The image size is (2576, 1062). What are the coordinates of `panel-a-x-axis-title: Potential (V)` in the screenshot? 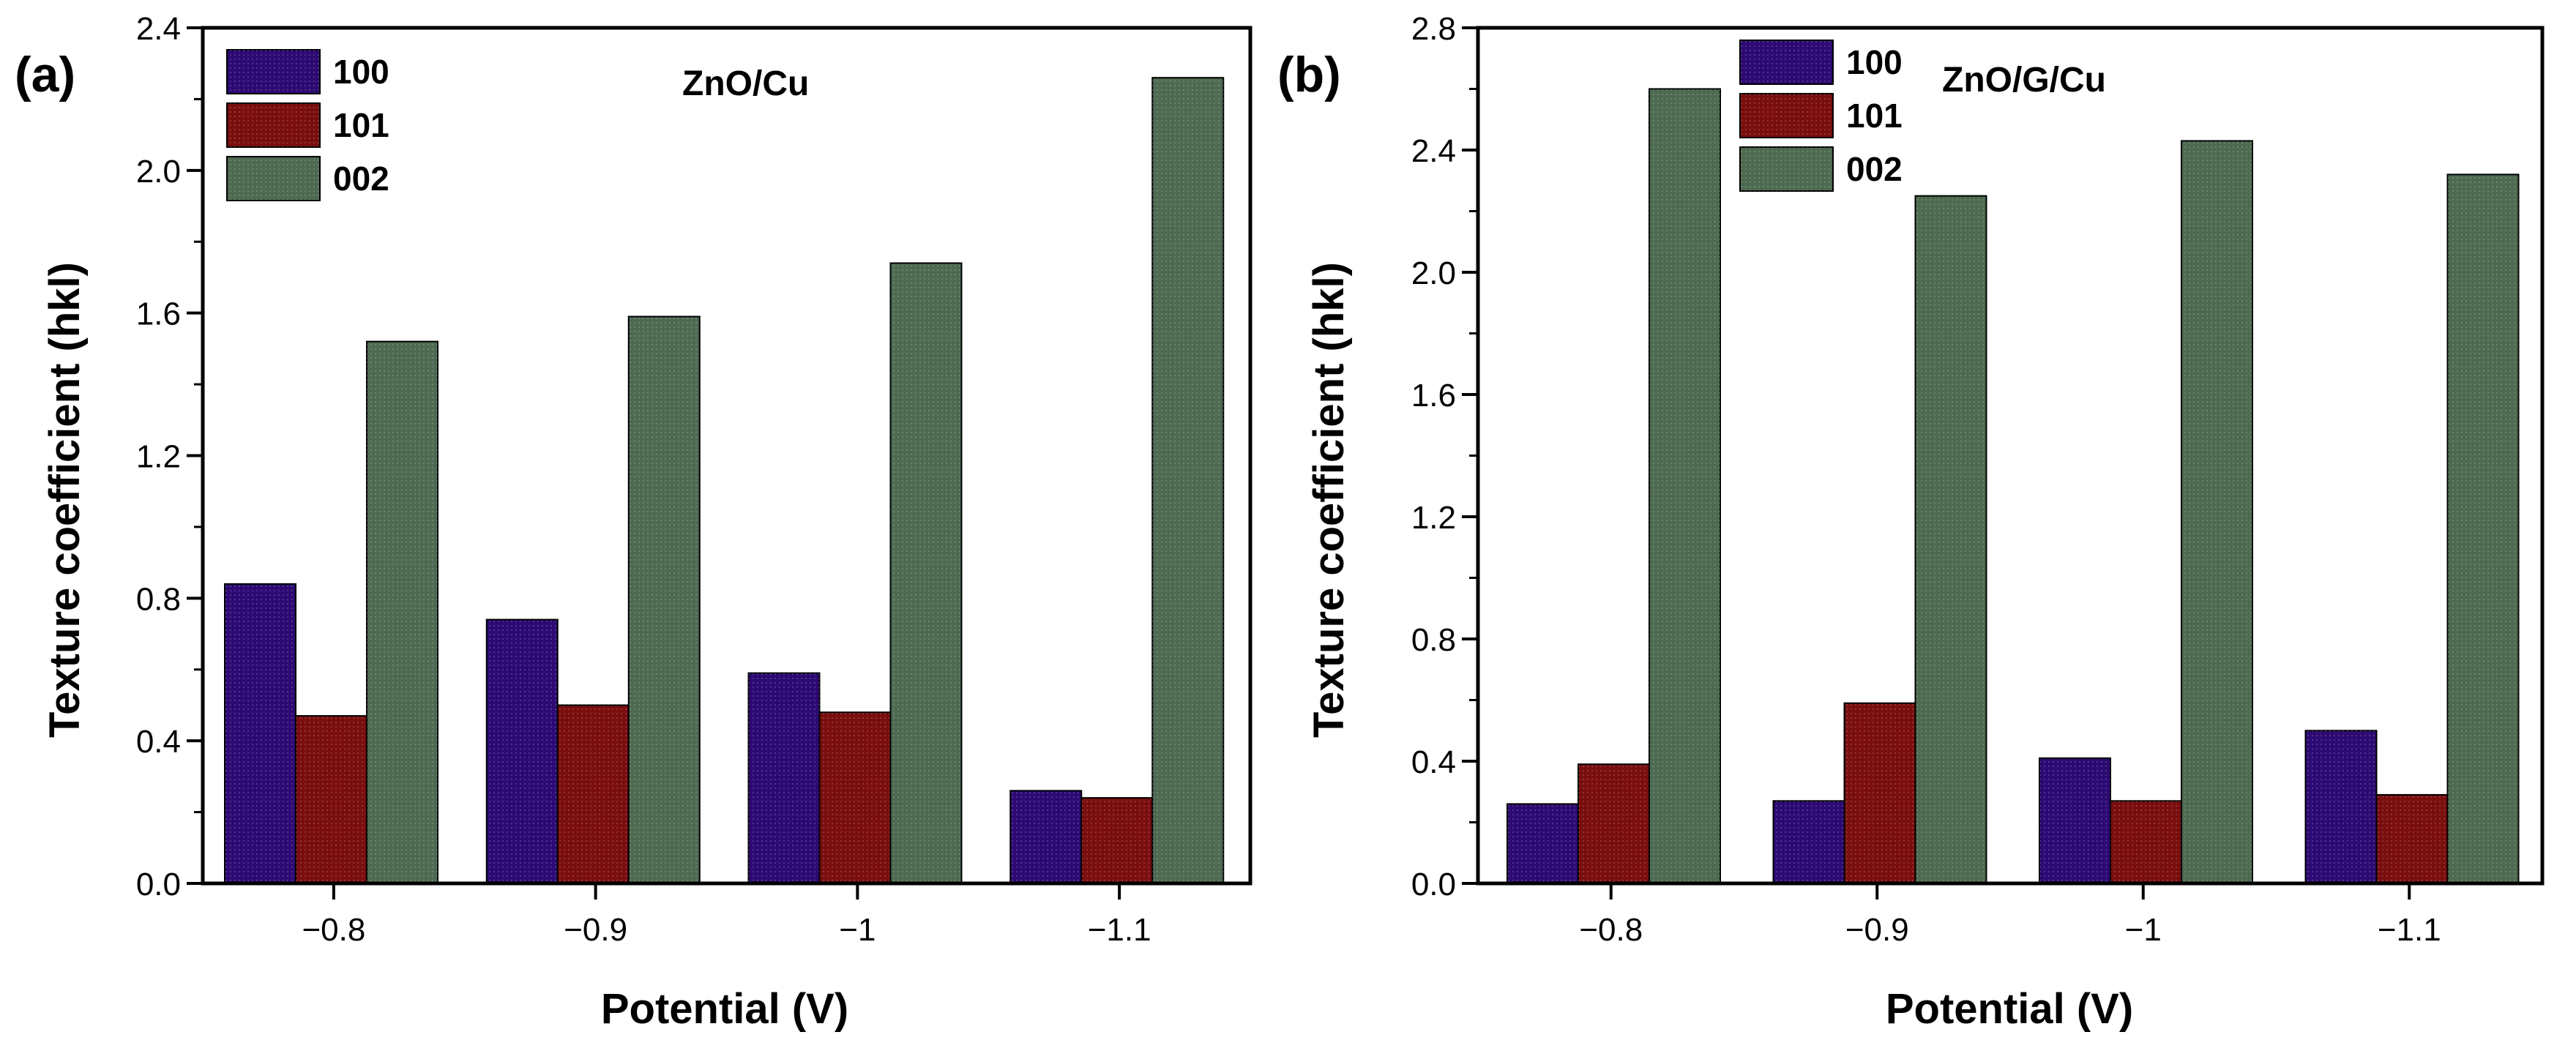 It's located at (724, 1009).